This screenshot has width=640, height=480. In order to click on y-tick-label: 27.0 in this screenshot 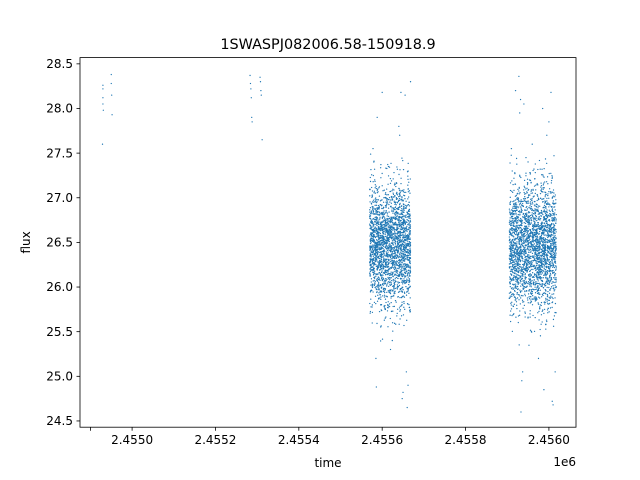, I will do `click(59, 198)`.